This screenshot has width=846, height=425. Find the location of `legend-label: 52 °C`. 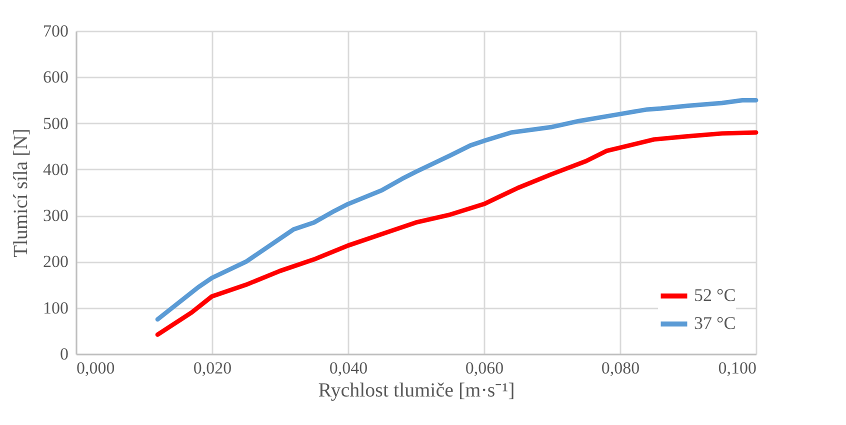

legend-label: 52 °C is located at coordinates (715, 295).